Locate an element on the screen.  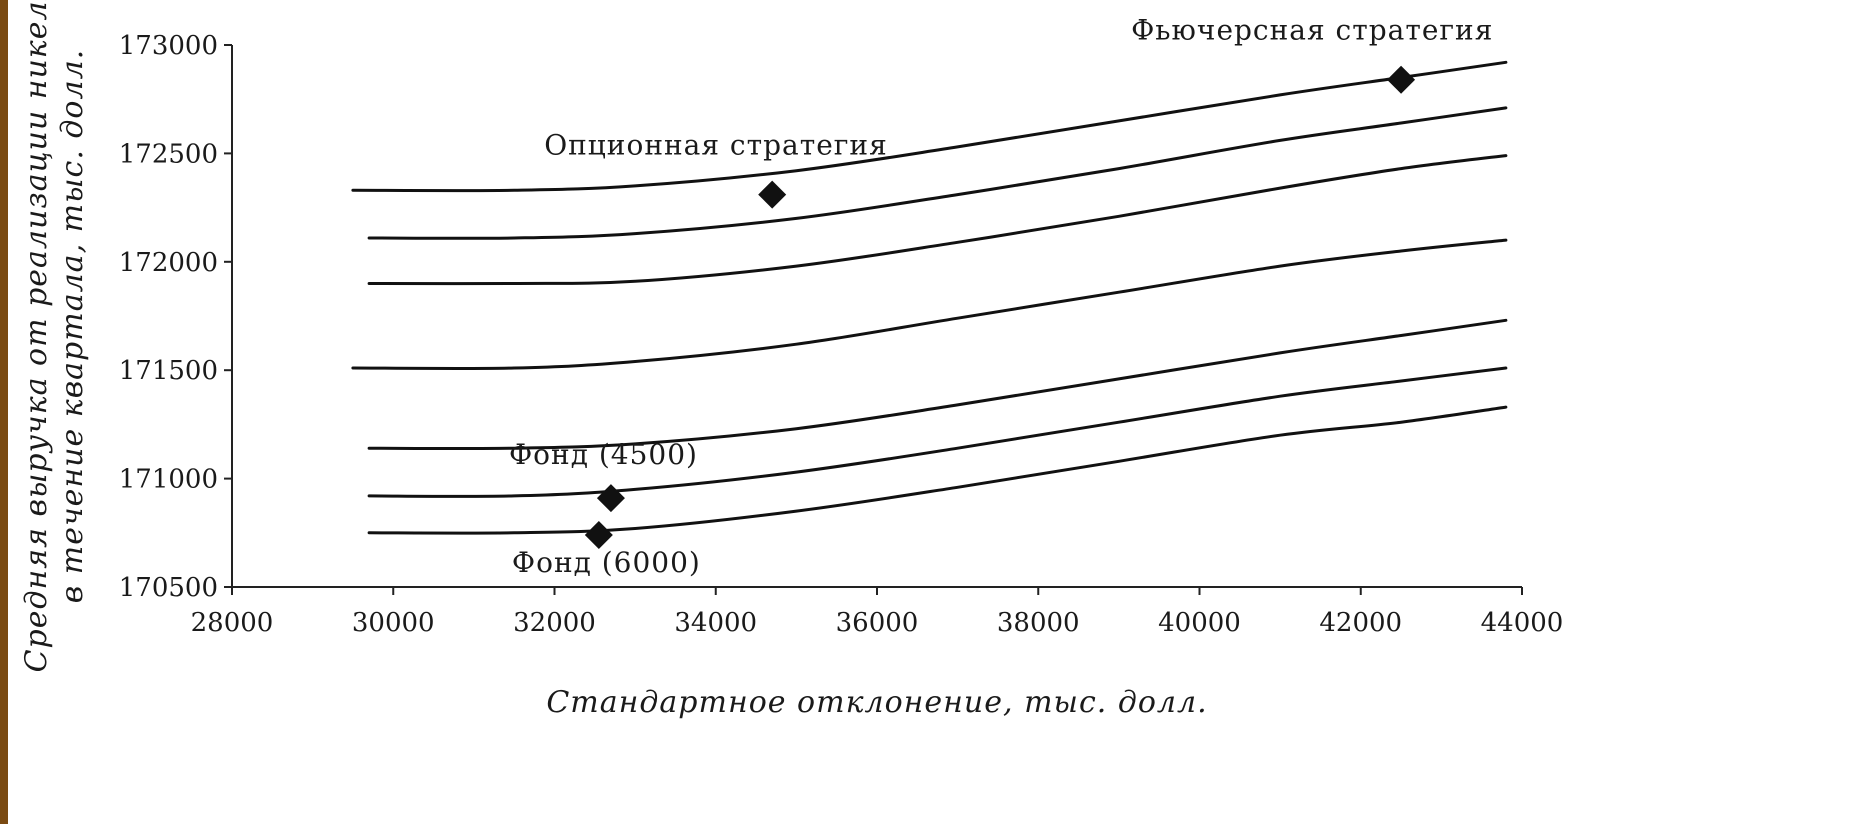
x-tick-label: 32000 is located at coordinates (554, 623).